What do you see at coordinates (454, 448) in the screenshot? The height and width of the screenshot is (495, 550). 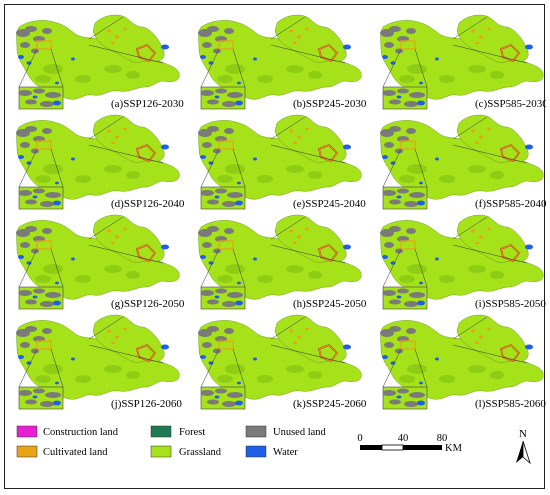 I see `scale-unit: KM` at bounding box center [454, 448].